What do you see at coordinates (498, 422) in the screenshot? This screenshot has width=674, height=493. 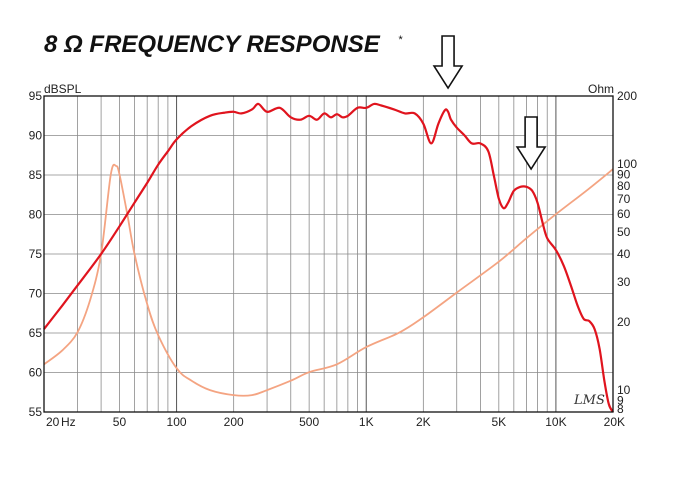 I see `x-tick-label: 5K` at bounding box center [498, 422].